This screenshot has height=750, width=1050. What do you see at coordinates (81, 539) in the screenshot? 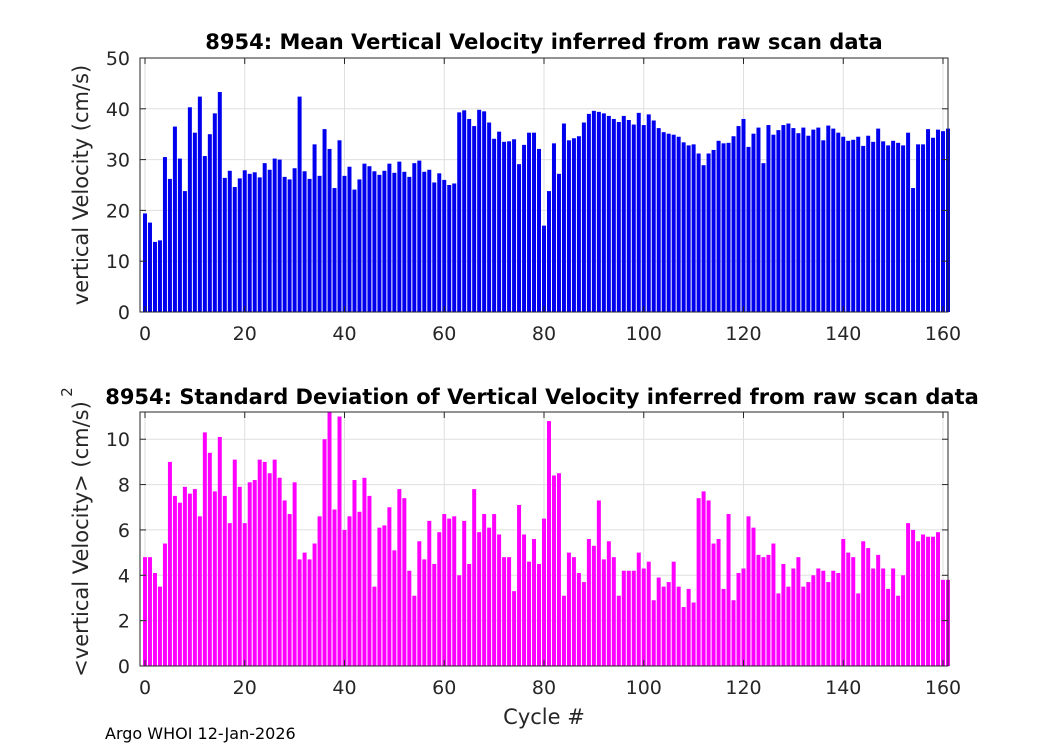
I see `std-velocity-y-label: <vertical Velocity> (cm/s)` at bounding box center [81, 539].